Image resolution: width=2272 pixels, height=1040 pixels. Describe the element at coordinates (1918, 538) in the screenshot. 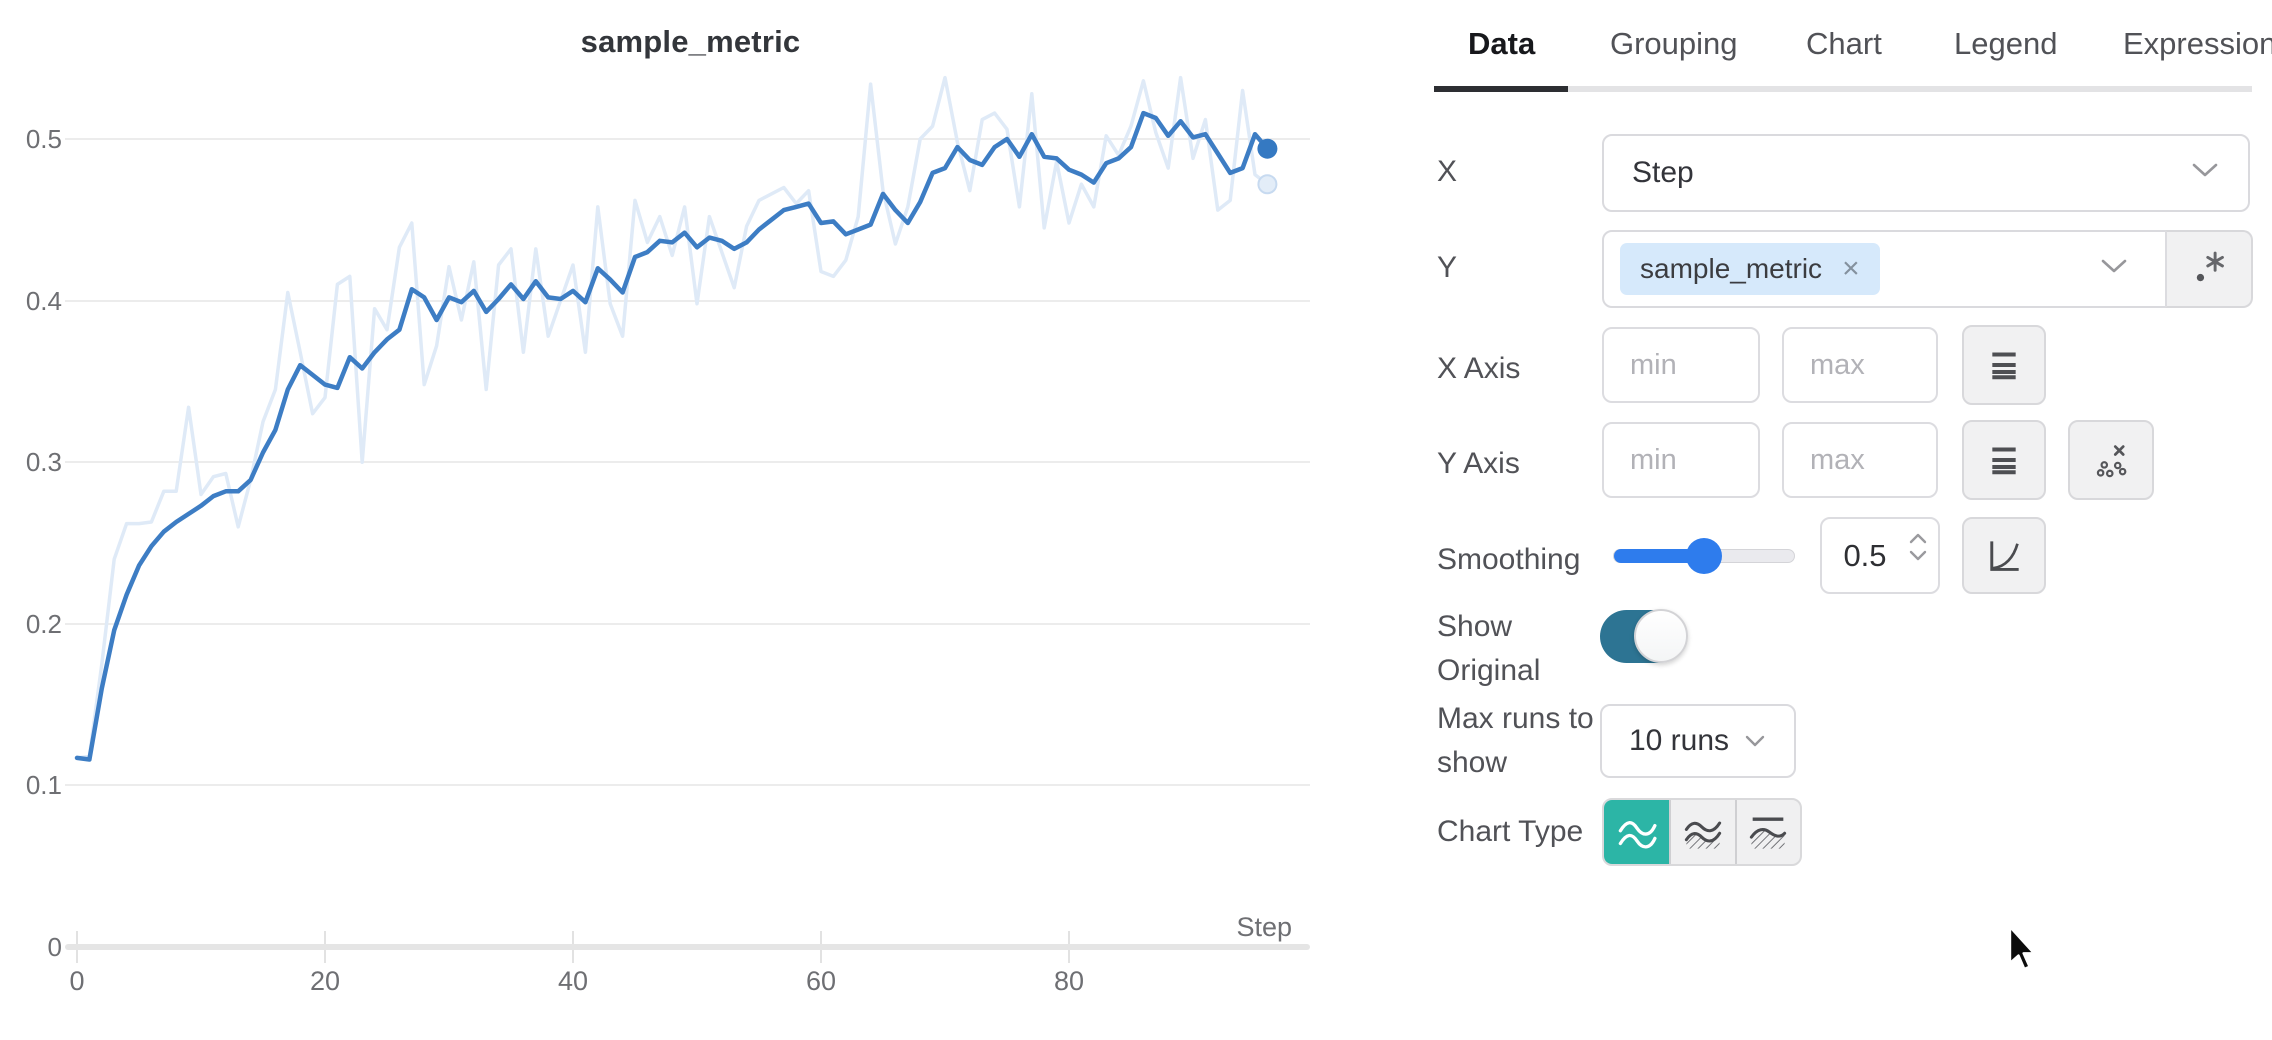

I see `stepper-up-icon` at that location.